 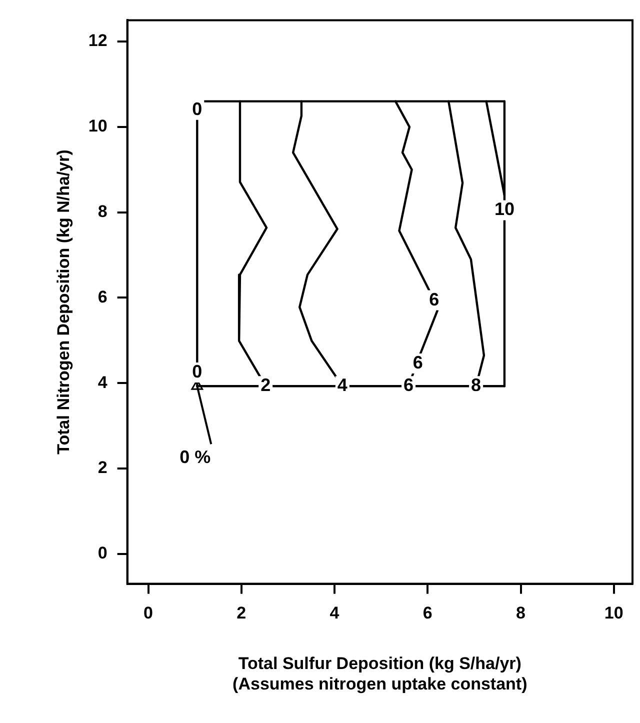 What do you see at coordinates (521, 613) in the screenshot?
I see `x-tick-label: 8` at bounding box center [521, 613].